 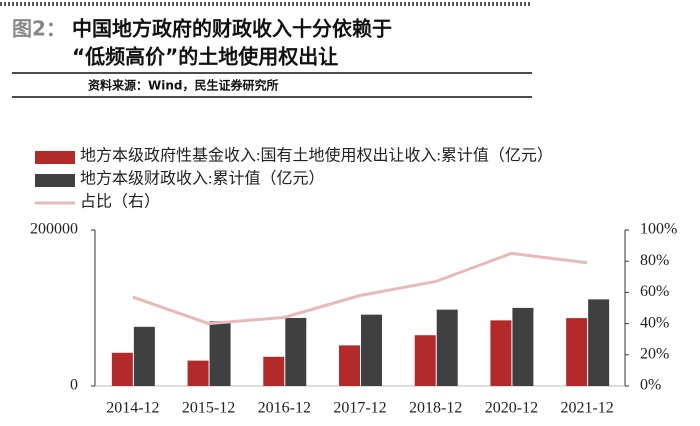 I want to click on y2-tick-label: 20%, so click(x=654, y=353).